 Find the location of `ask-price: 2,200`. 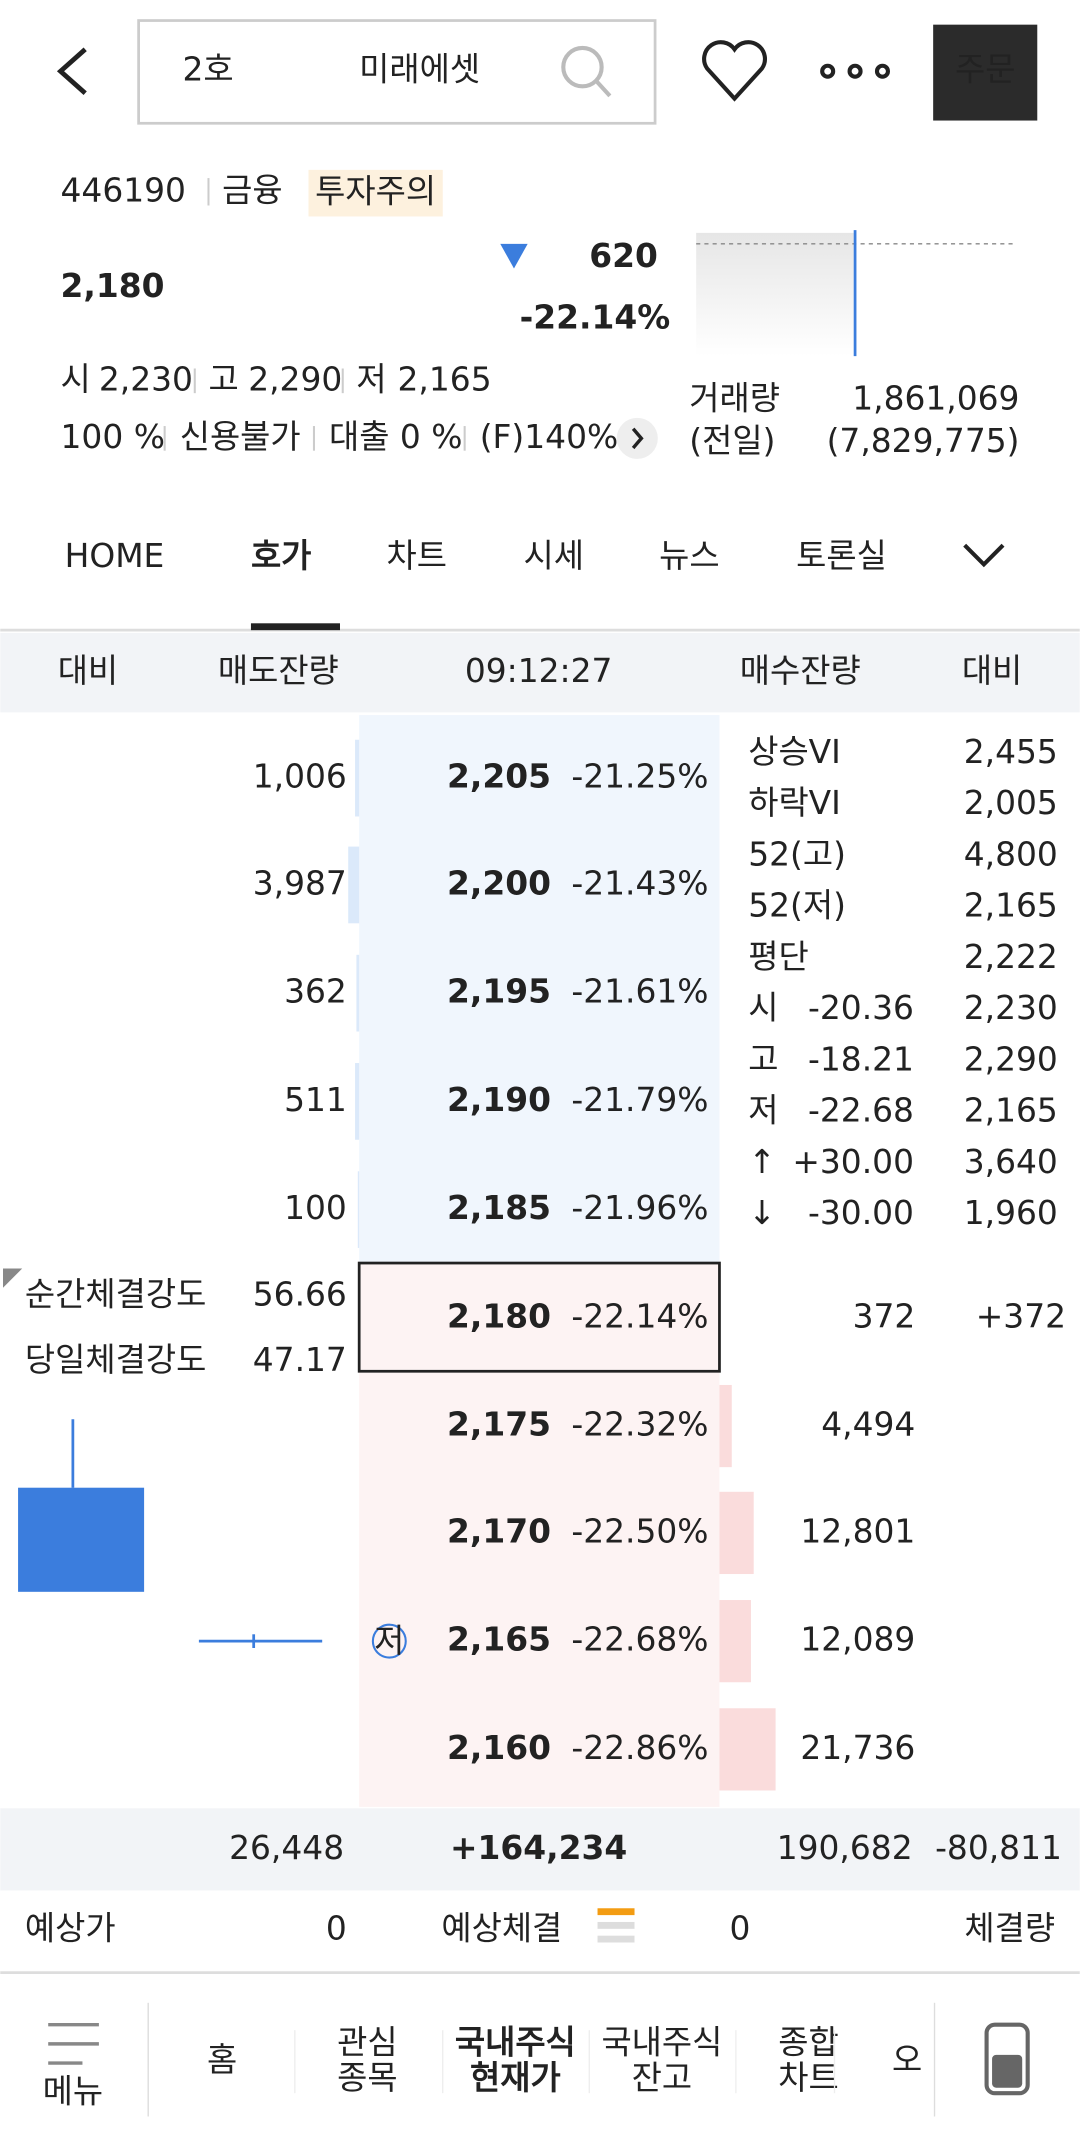

ask-price: 2,200 is located at coordinates (499, 882).